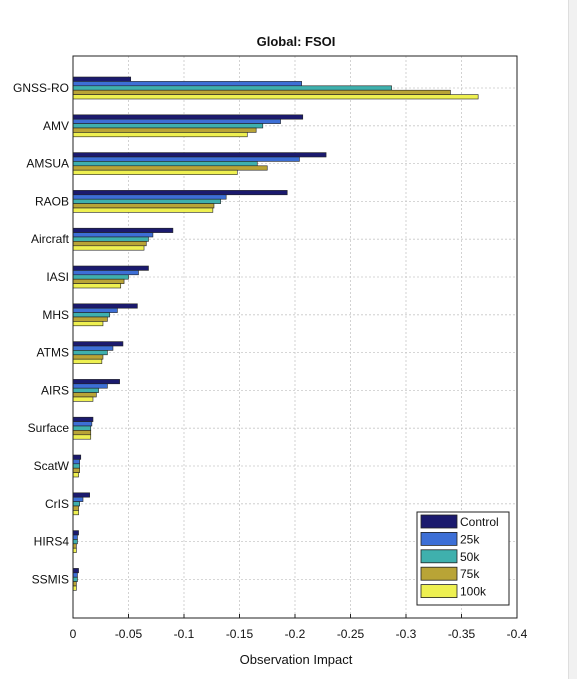 The width and height of the screenshot is (577, 684). Describe the element at coordinates (55, 390) in the screenshot. I see `y-tick-label: AIRS` at that location.